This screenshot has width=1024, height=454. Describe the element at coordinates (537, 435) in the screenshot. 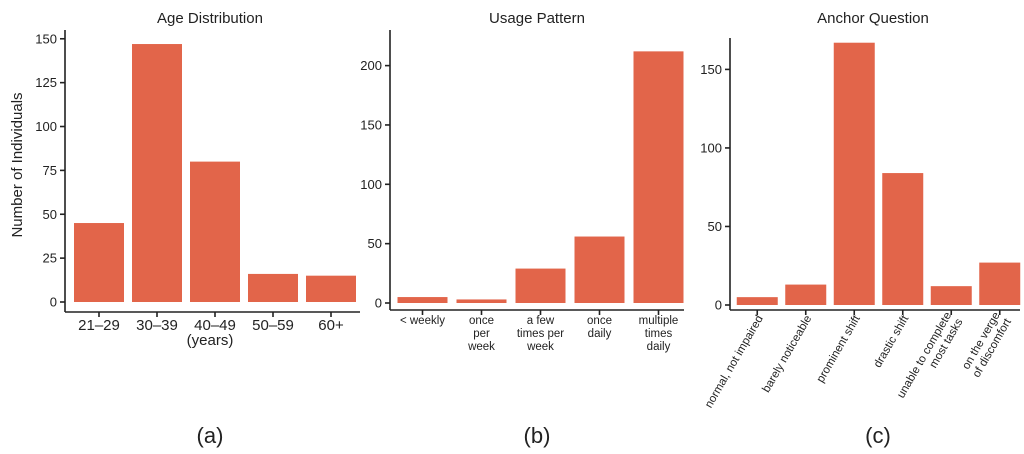

I see `panel-label-b: (b)` at that location.